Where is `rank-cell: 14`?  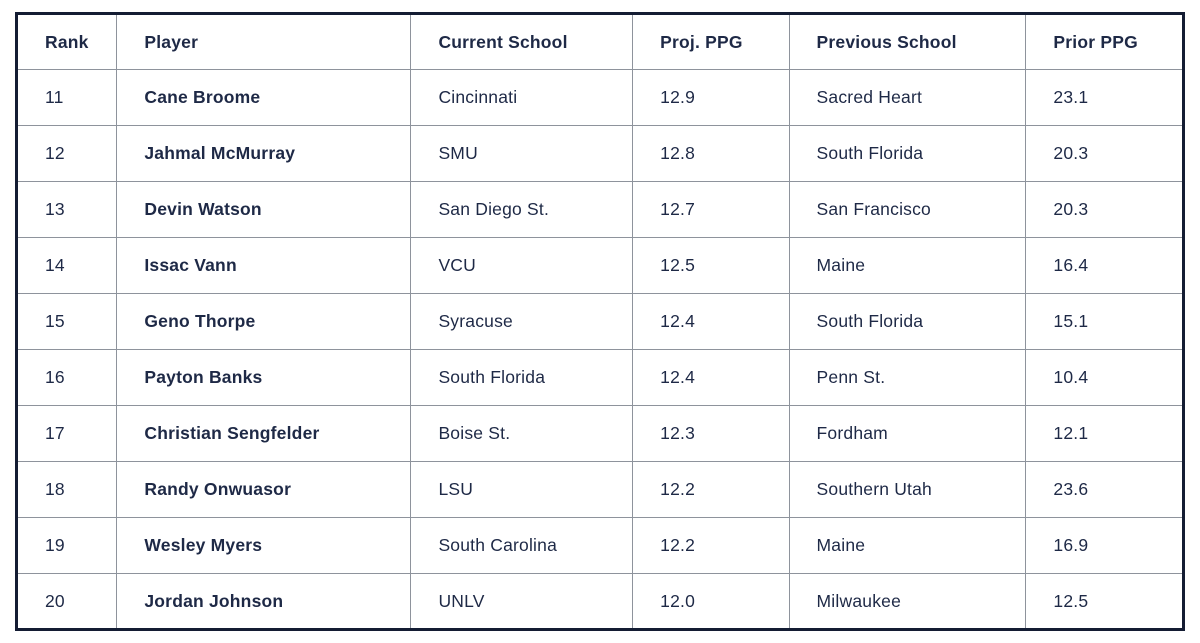 rank-cell: 14 is located at coordinates (66, 265).